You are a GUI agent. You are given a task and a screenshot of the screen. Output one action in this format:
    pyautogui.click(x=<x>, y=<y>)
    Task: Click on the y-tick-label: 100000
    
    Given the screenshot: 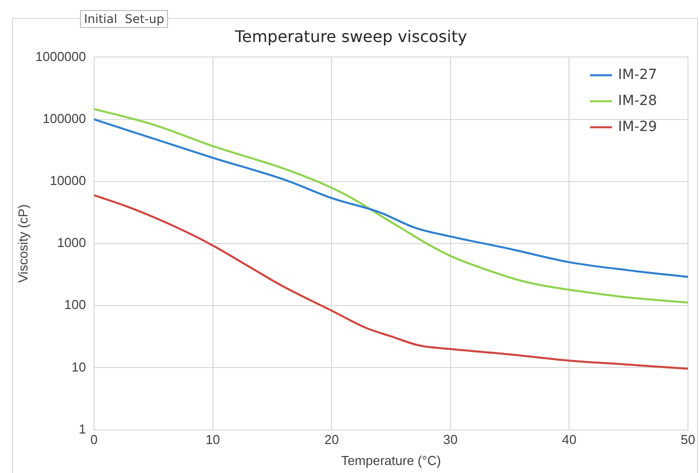 What is the action you would take?
    pyautogui.click(x=64, y=118)
    